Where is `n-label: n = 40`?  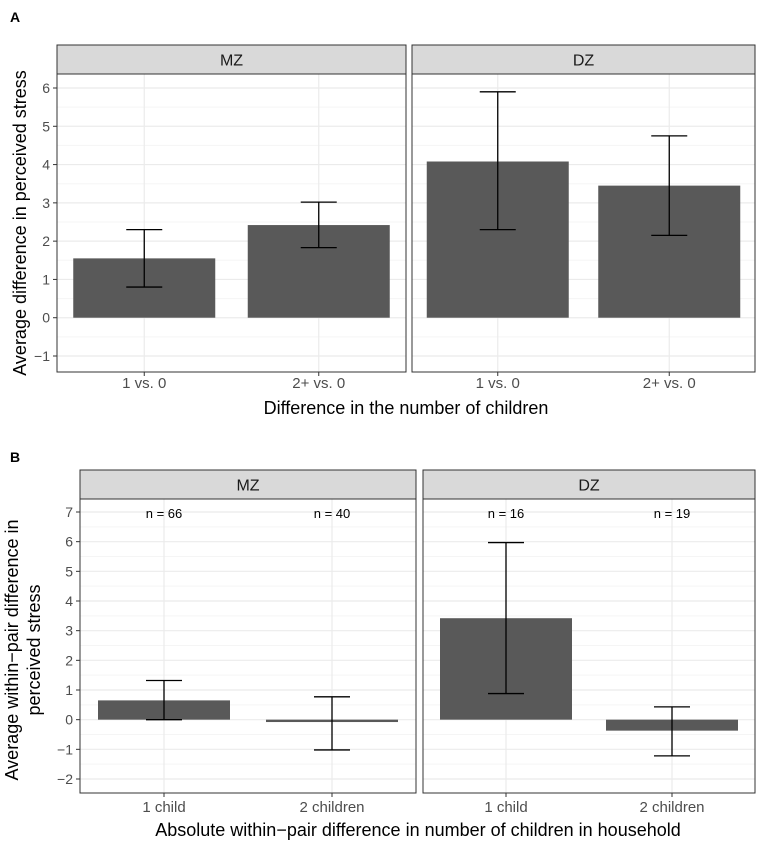 n-label: n = 40 is located at coordinates (332, 513).